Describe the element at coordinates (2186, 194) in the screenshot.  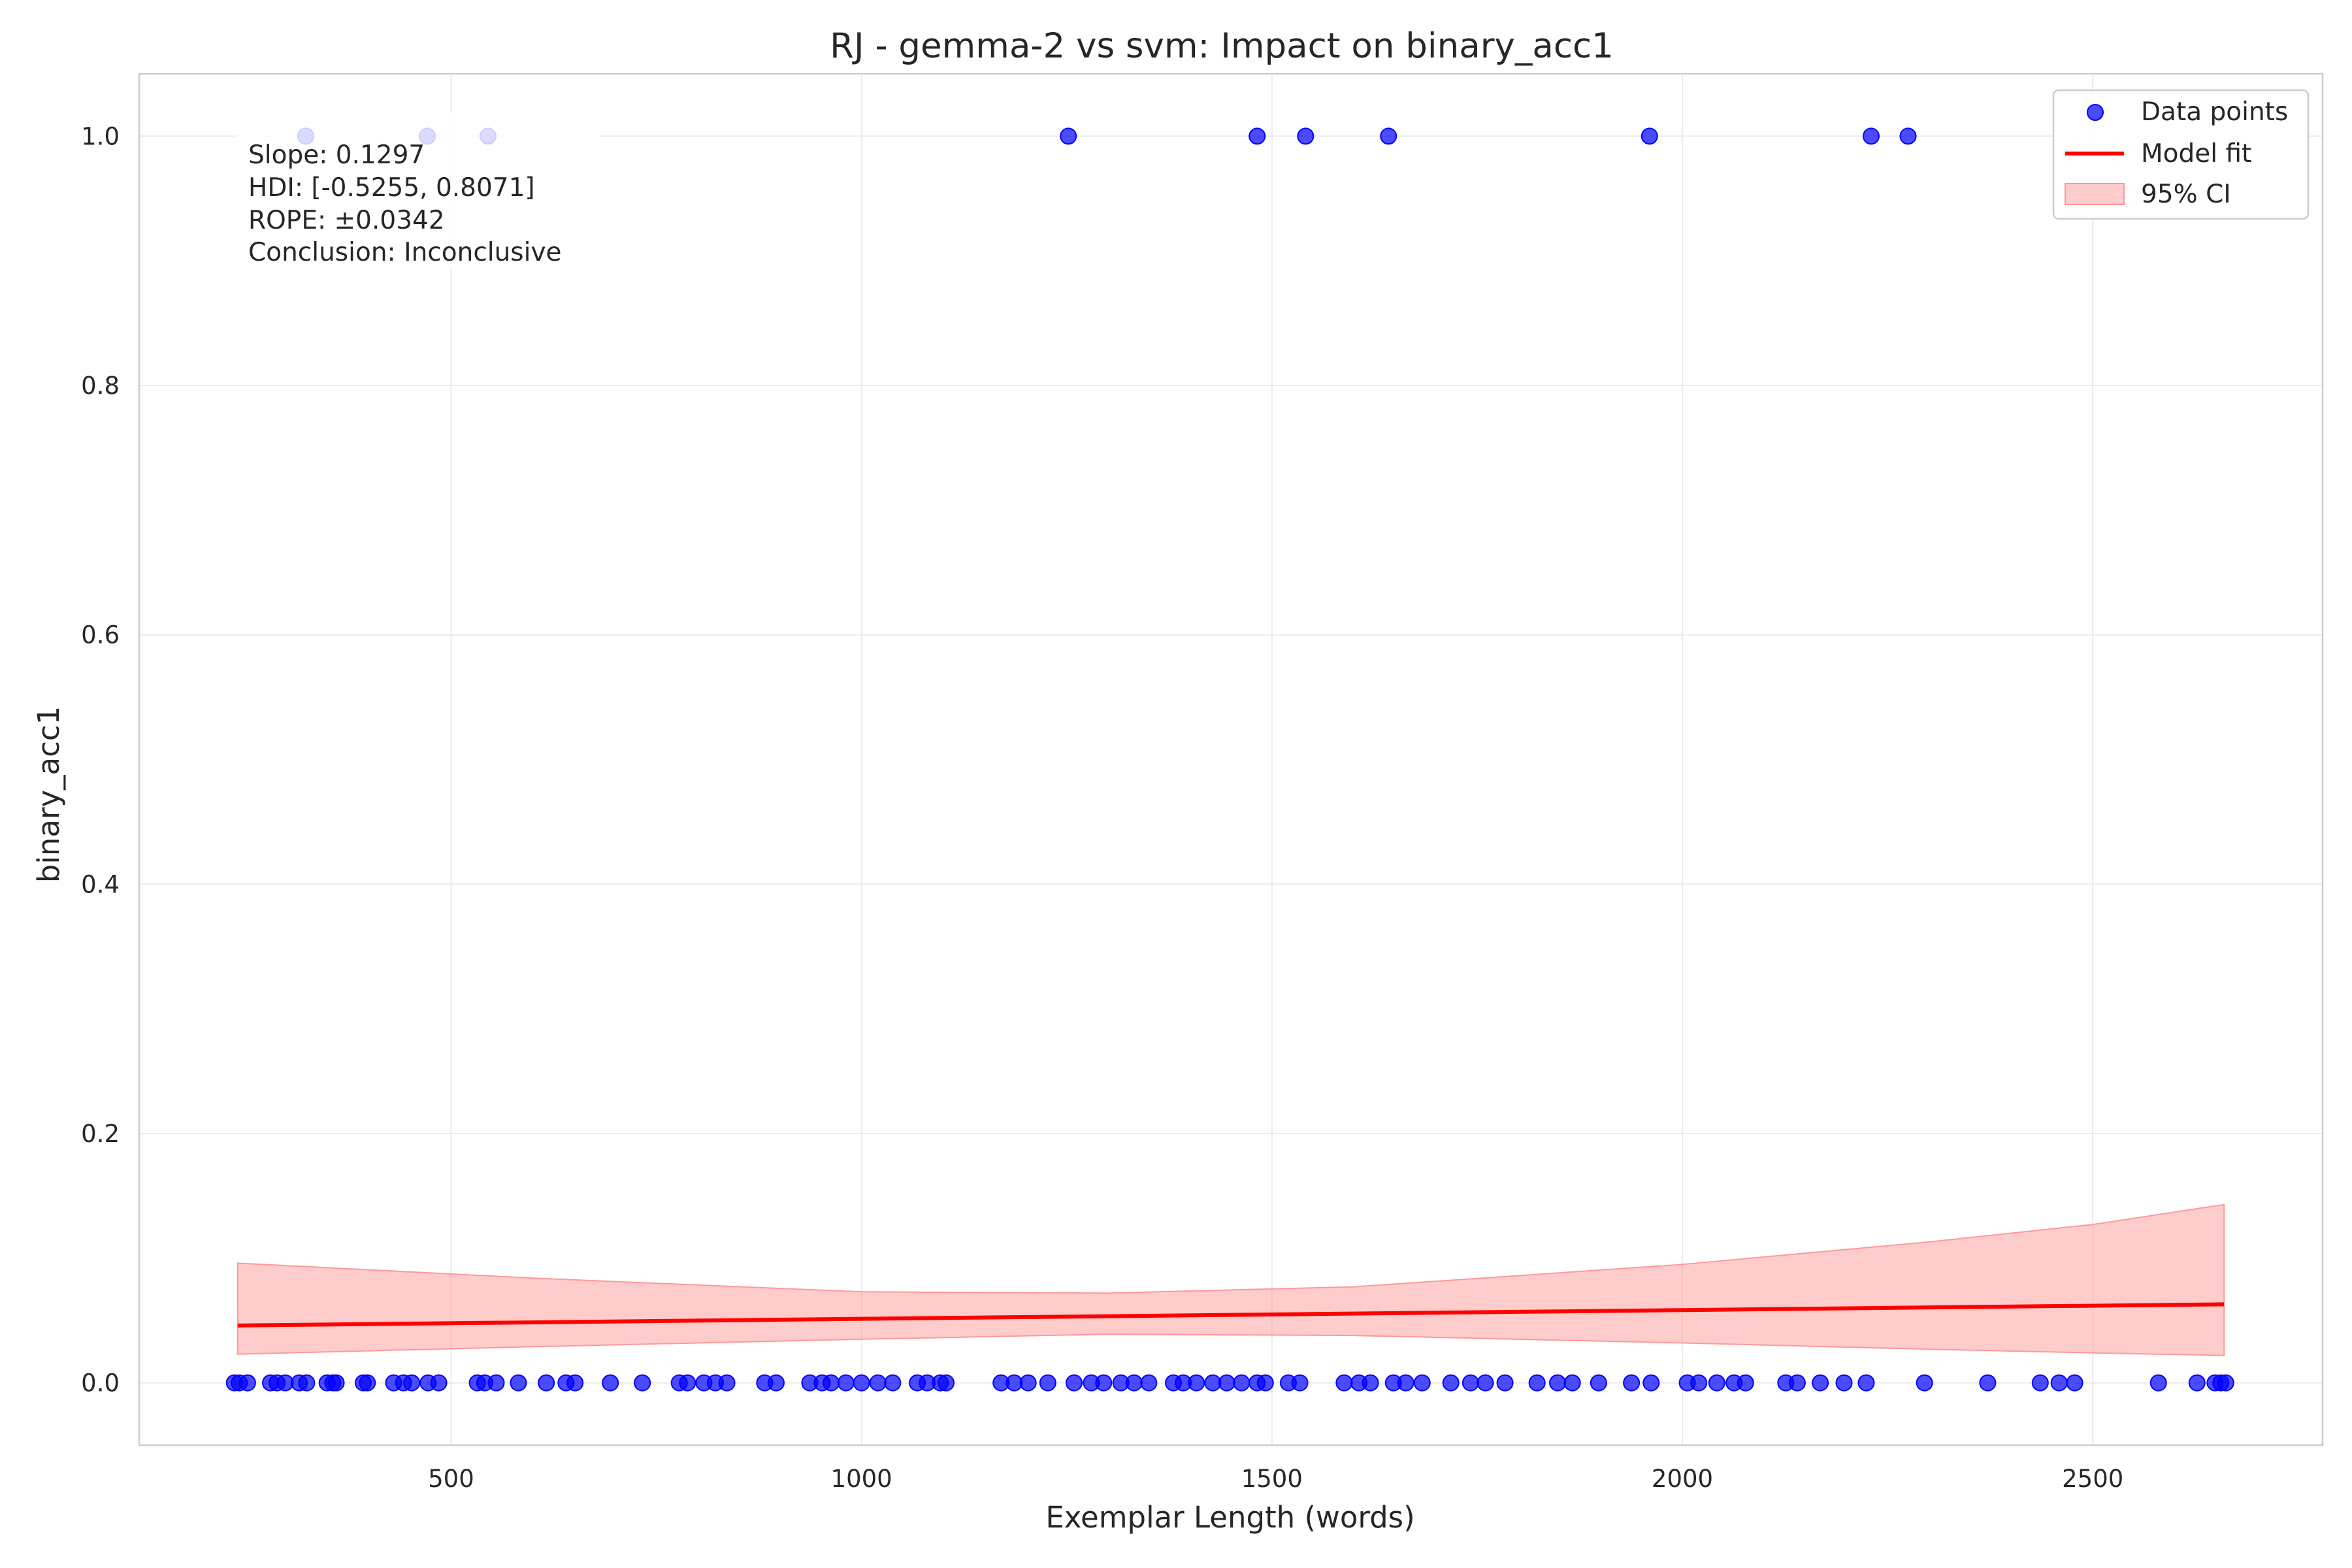
I see `legend-label-ci: 95% CI` at that location.